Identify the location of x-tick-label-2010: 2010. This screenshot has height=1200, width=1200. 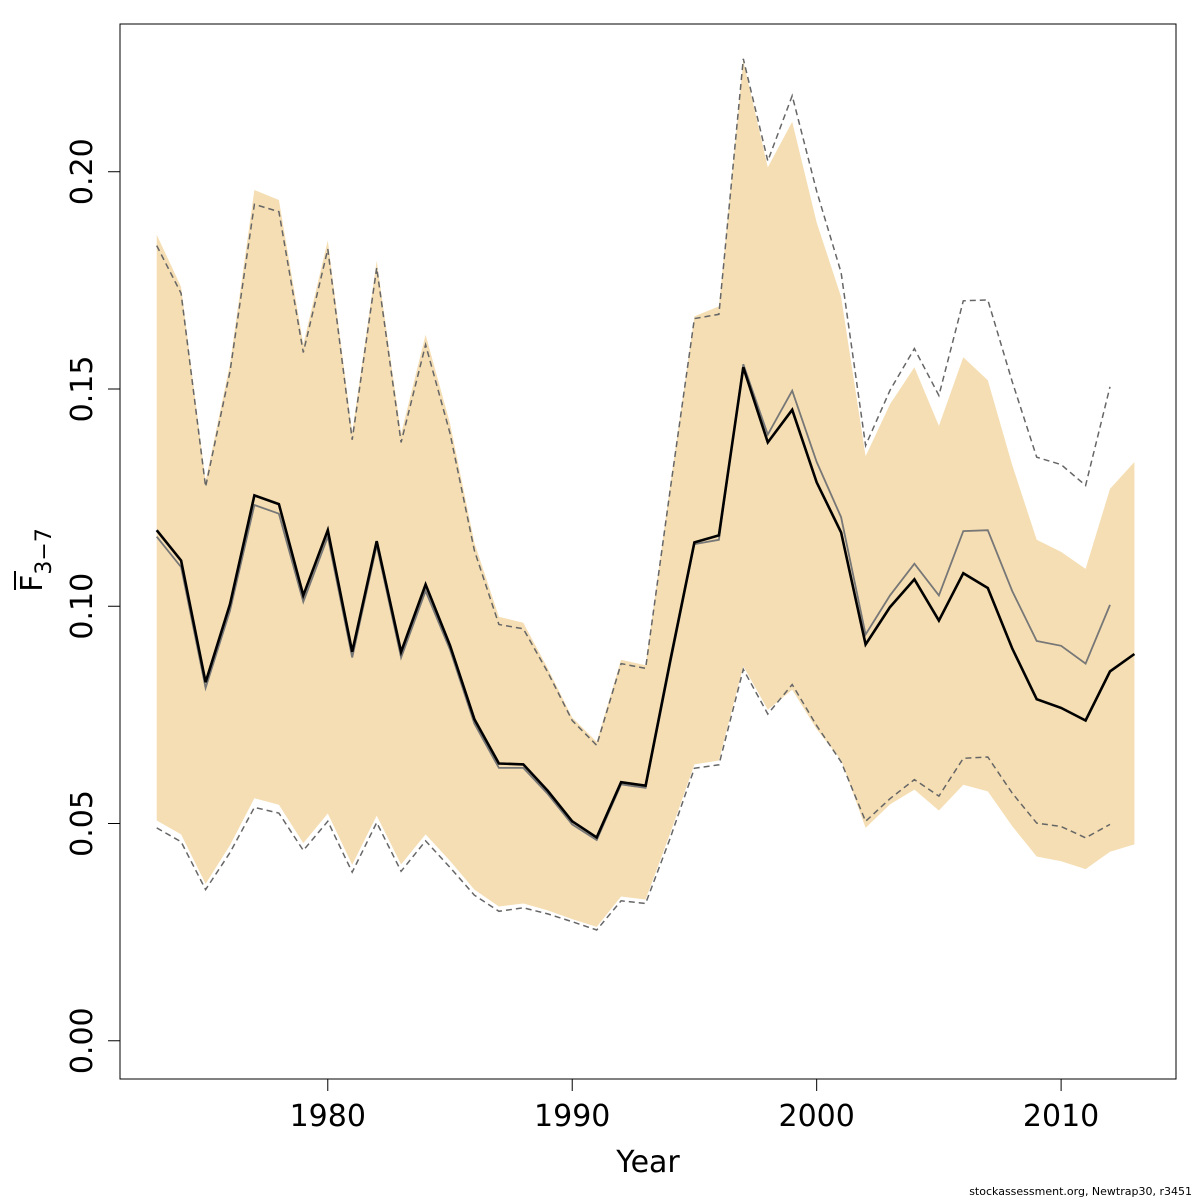
(1061, 1116).